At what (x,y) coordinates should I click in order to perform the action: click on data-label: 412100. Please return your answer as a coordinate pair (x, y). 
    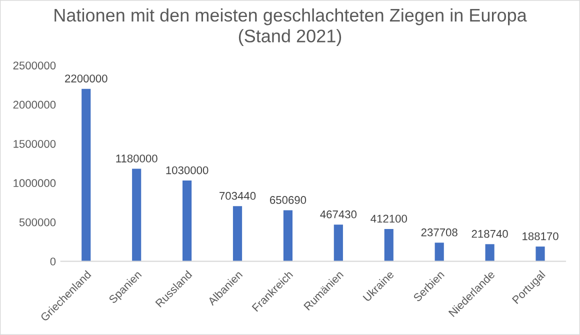
    Looking at the image, I should click on (388, 218).